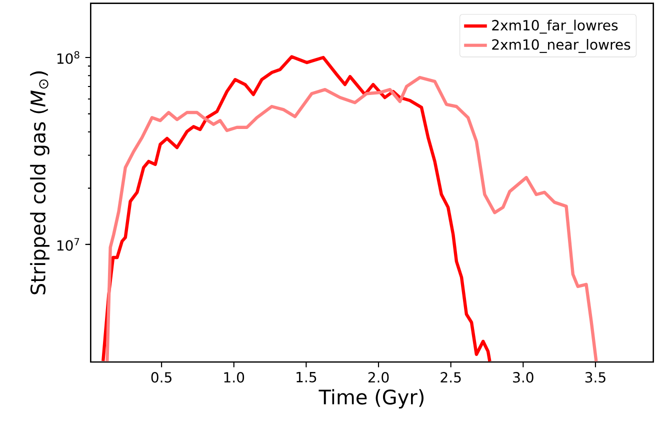 This screenshot has width=664, height=426. Describe the element at coordinates (523, 377) in the screenshot. I see `x-tick-label: 3.0` at that location.